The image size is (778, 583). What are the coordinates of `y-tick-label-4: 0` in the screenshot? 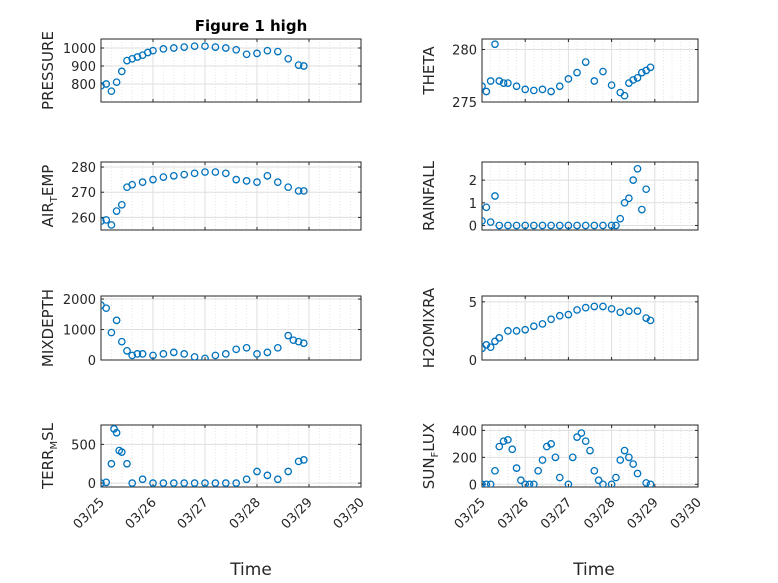 It's located at (92, 361).